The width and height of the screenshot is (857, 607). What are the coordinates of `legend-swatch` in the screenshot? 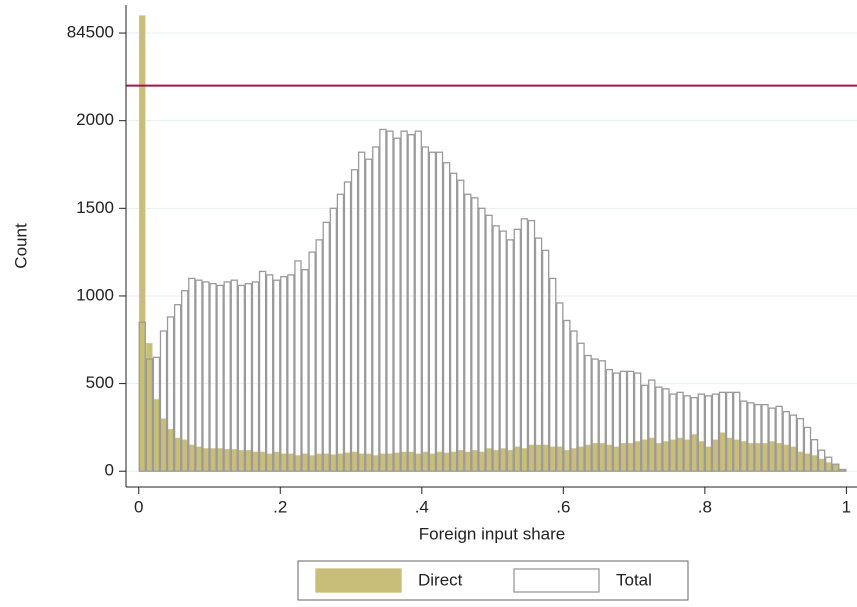 It's located at (358, 580).